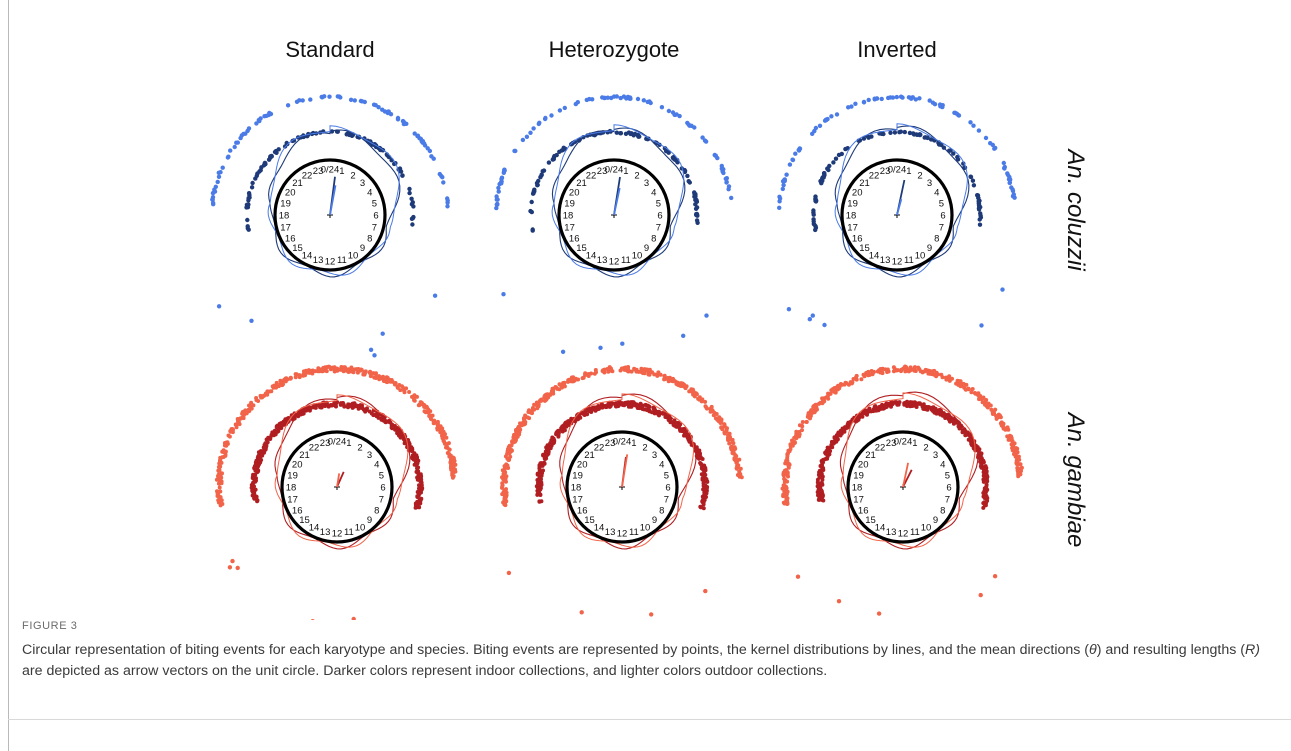 The width and height of the screenshot is (1291, 751). What do you see at coordinates (568, 216) in the screenshot?
I see `hour-label: 18` at bounding box center [568, 216].